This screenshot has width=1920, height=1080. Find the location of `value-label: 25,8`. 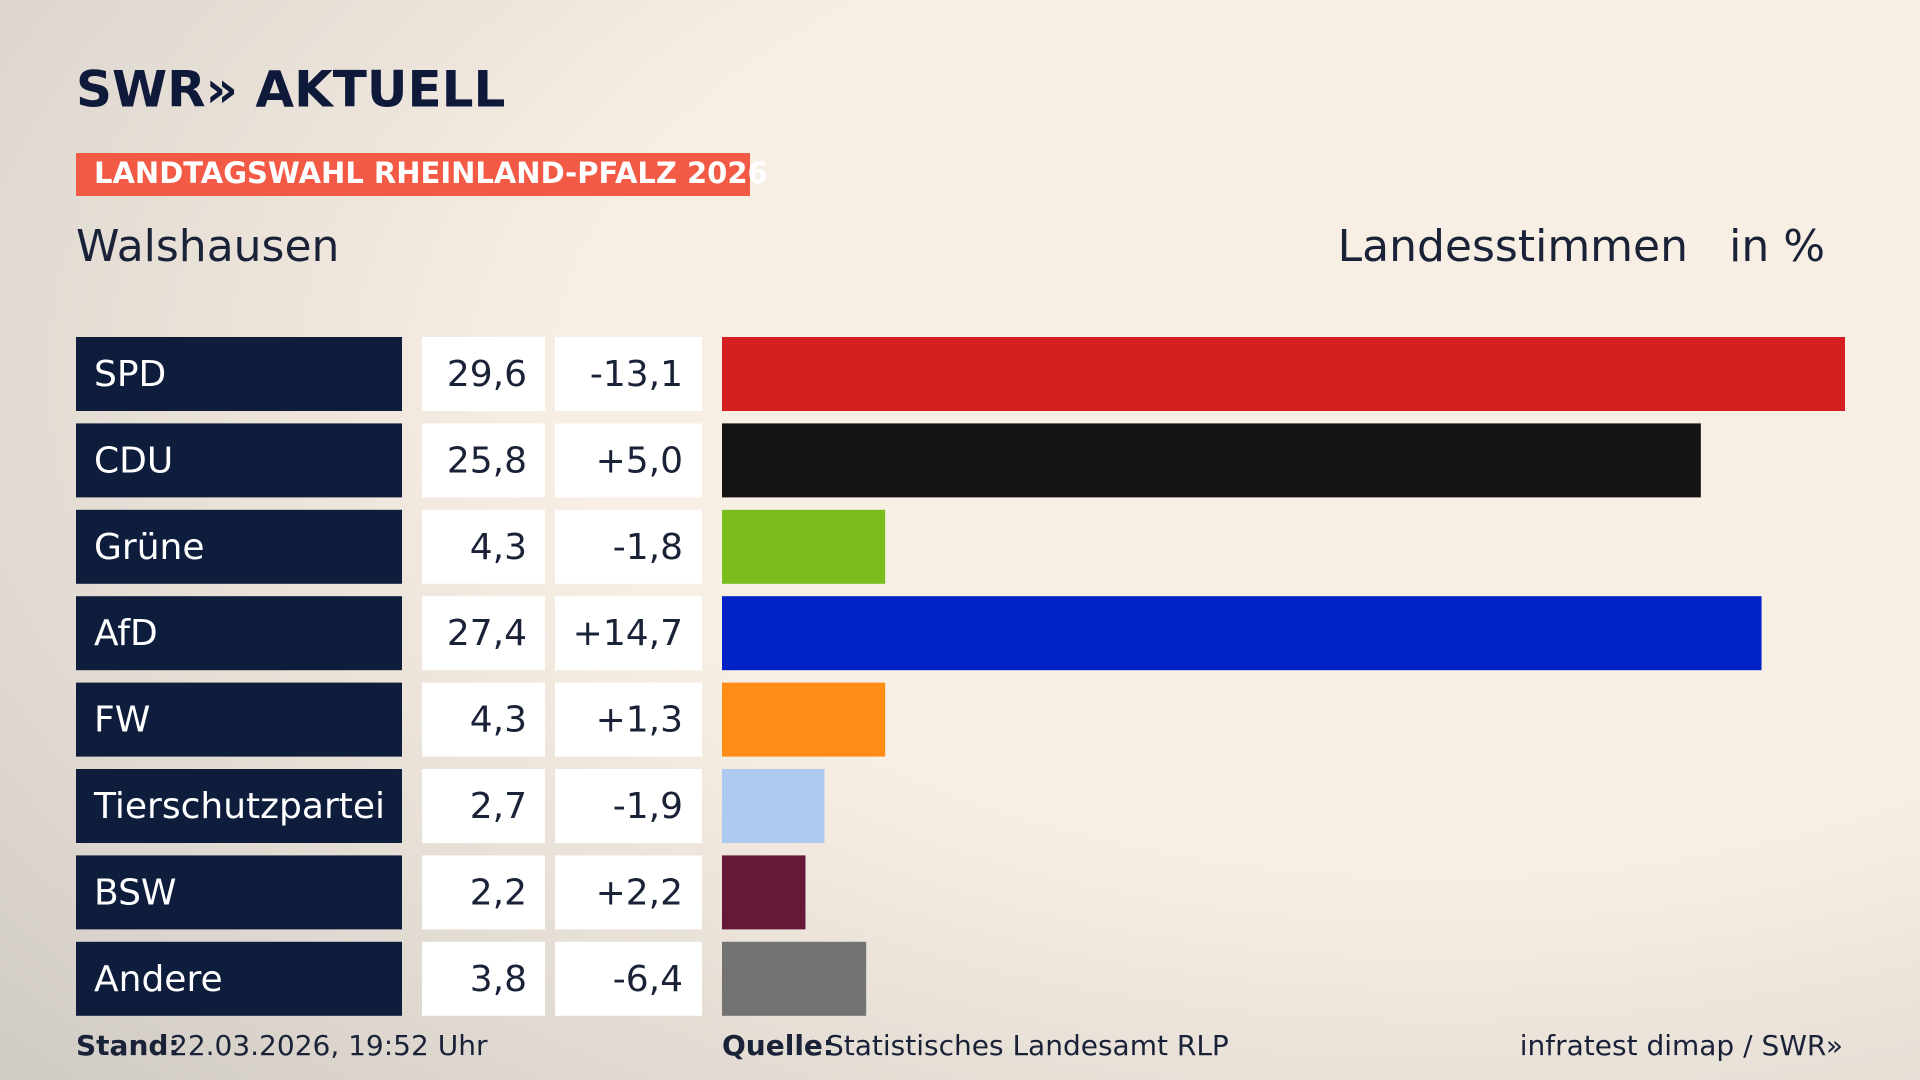

value-label: 25,8 is located at coordinates (487, 460).